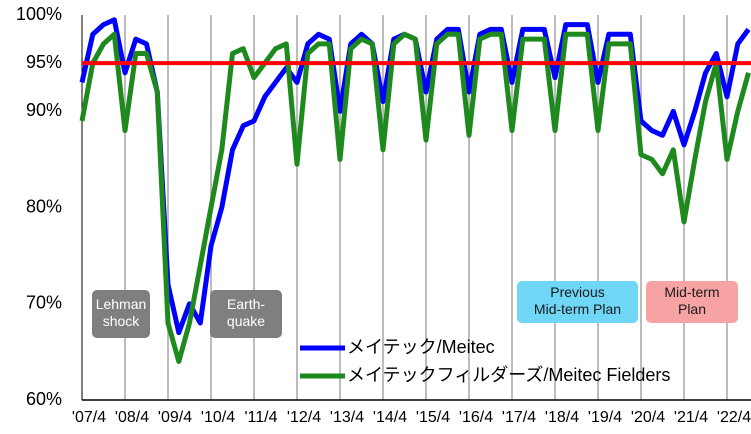 The image size is (751, 434). Describe the element at coordinates (121, 304) in the screenshot. I see `annotation-text: Lehman` at that location.